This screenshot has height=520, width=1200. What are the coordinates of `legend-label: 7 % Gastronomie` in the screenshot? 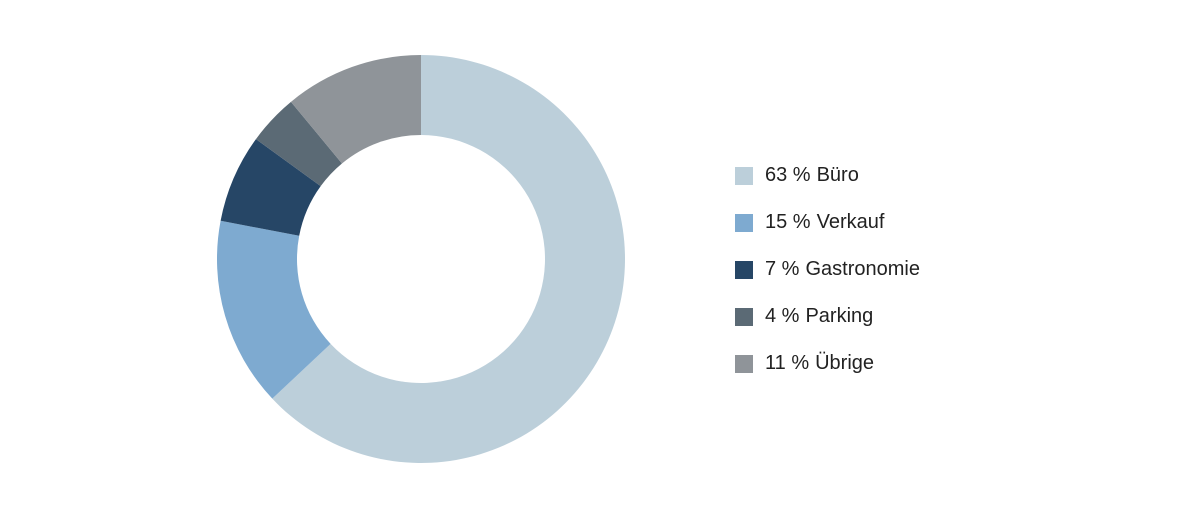 It's located at (842, 269).